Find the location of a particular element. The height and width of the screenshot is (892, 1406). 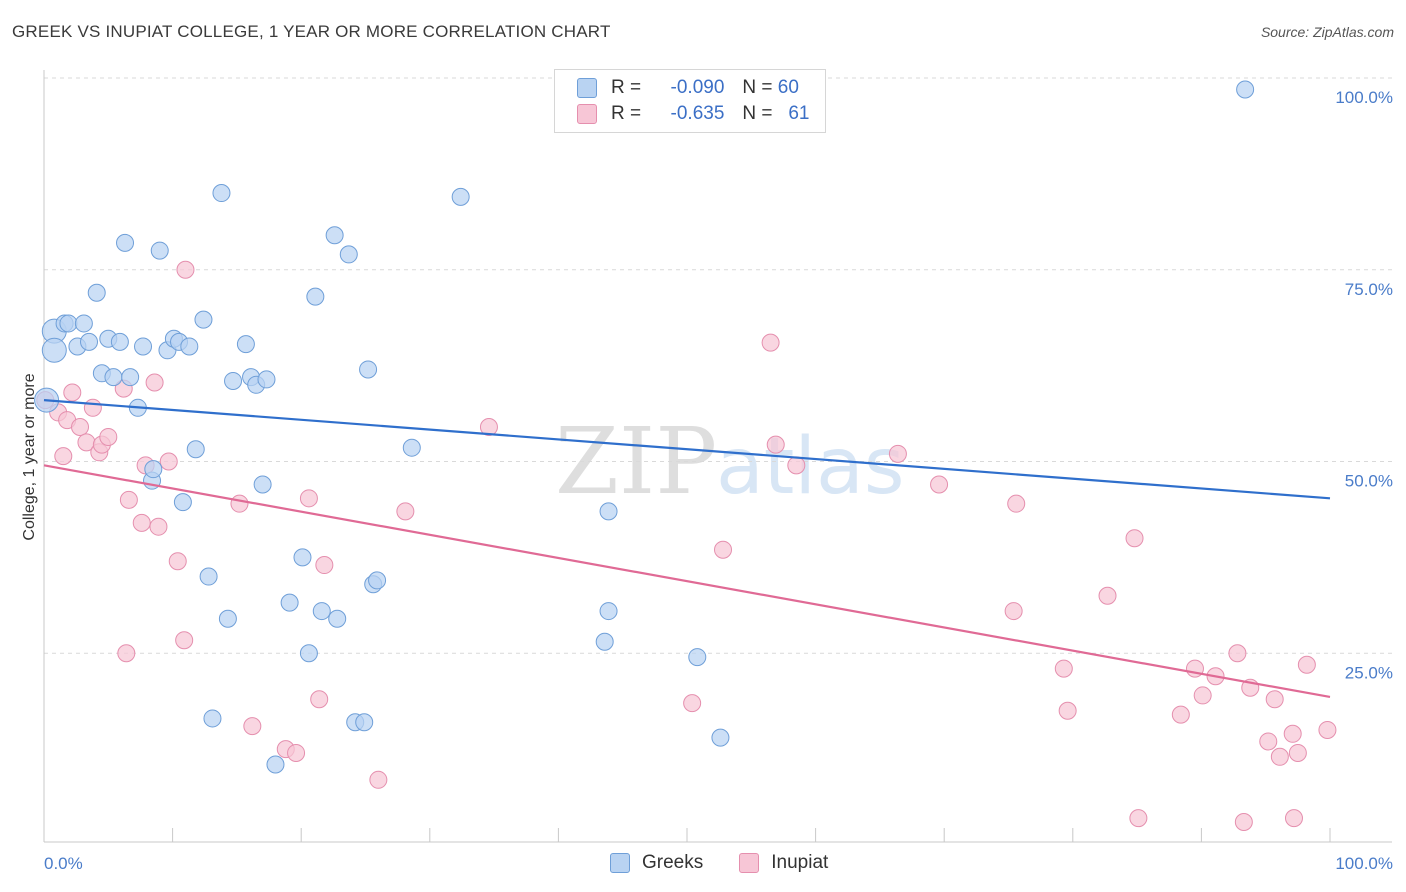

series-legend-inupiat: Inupiat is located at coordinates (783, 863).